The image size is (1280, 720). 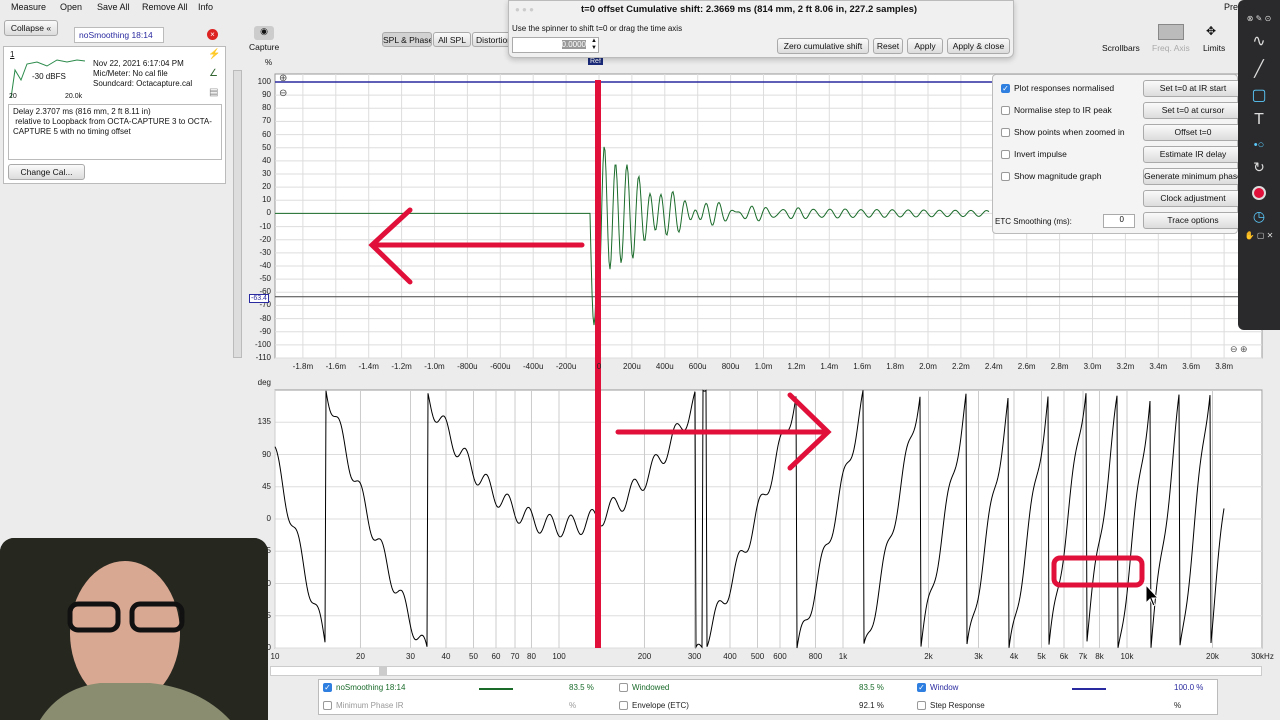 What do you see at coordinates (1057, 88) in the screenshot?
I see `option-0: ✓ Plot responses normalised` at bounding box center [1057, 88].